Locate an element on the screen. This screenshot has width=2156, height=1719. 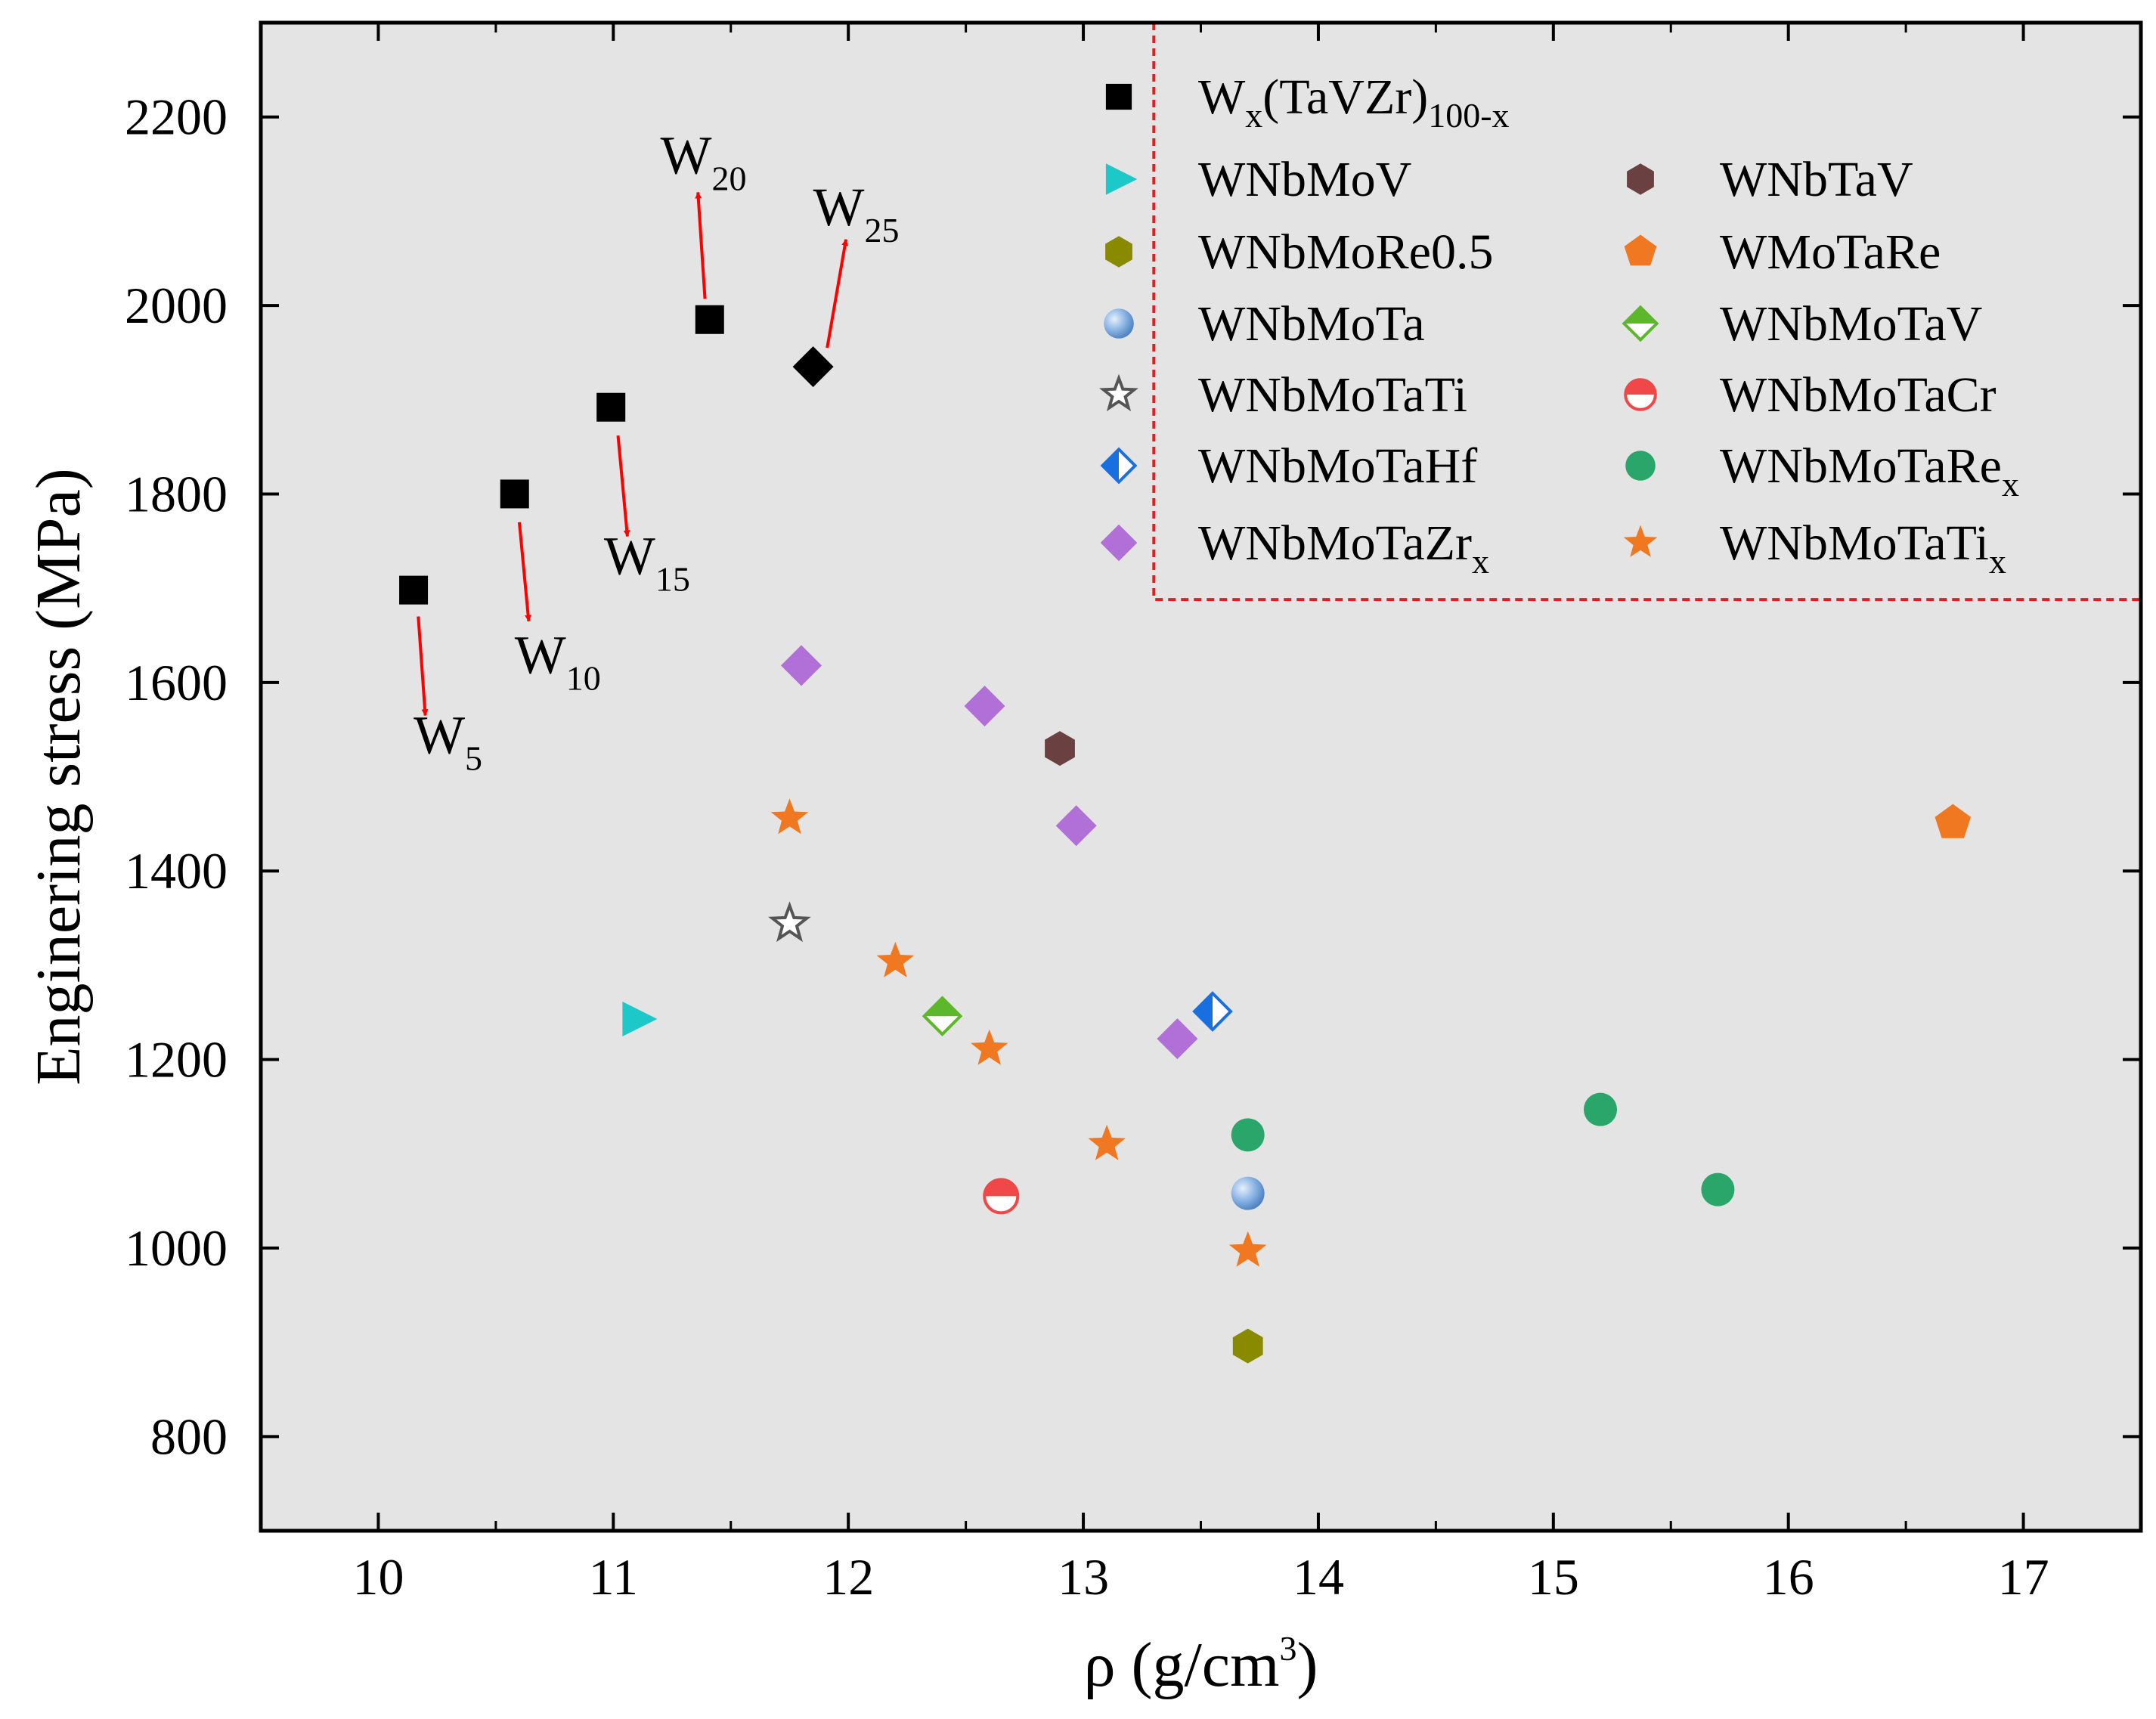
y-axis-title: Enginering stress (MPa) is located at coordinates (59, 777).